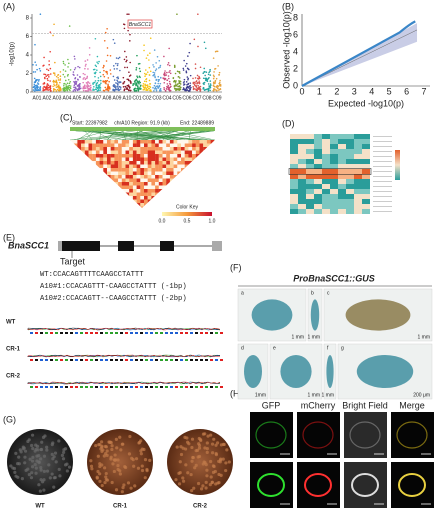 The width and height of the screenshot is (438, 520). I want to click on cell, so click(412, 435).